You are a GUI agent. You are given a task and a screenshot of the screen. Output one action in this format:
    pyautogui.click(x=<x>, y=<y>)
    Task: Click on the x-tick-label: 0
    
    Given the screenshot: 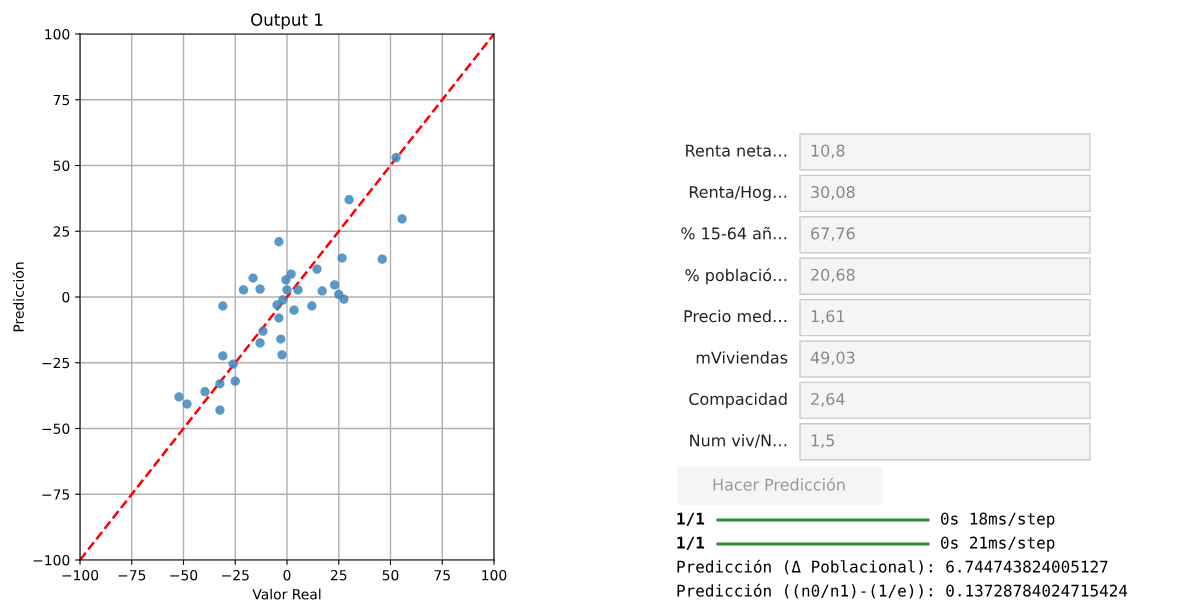 What is the action you would take?
    pyautogui.click(x=287, y=575)
    